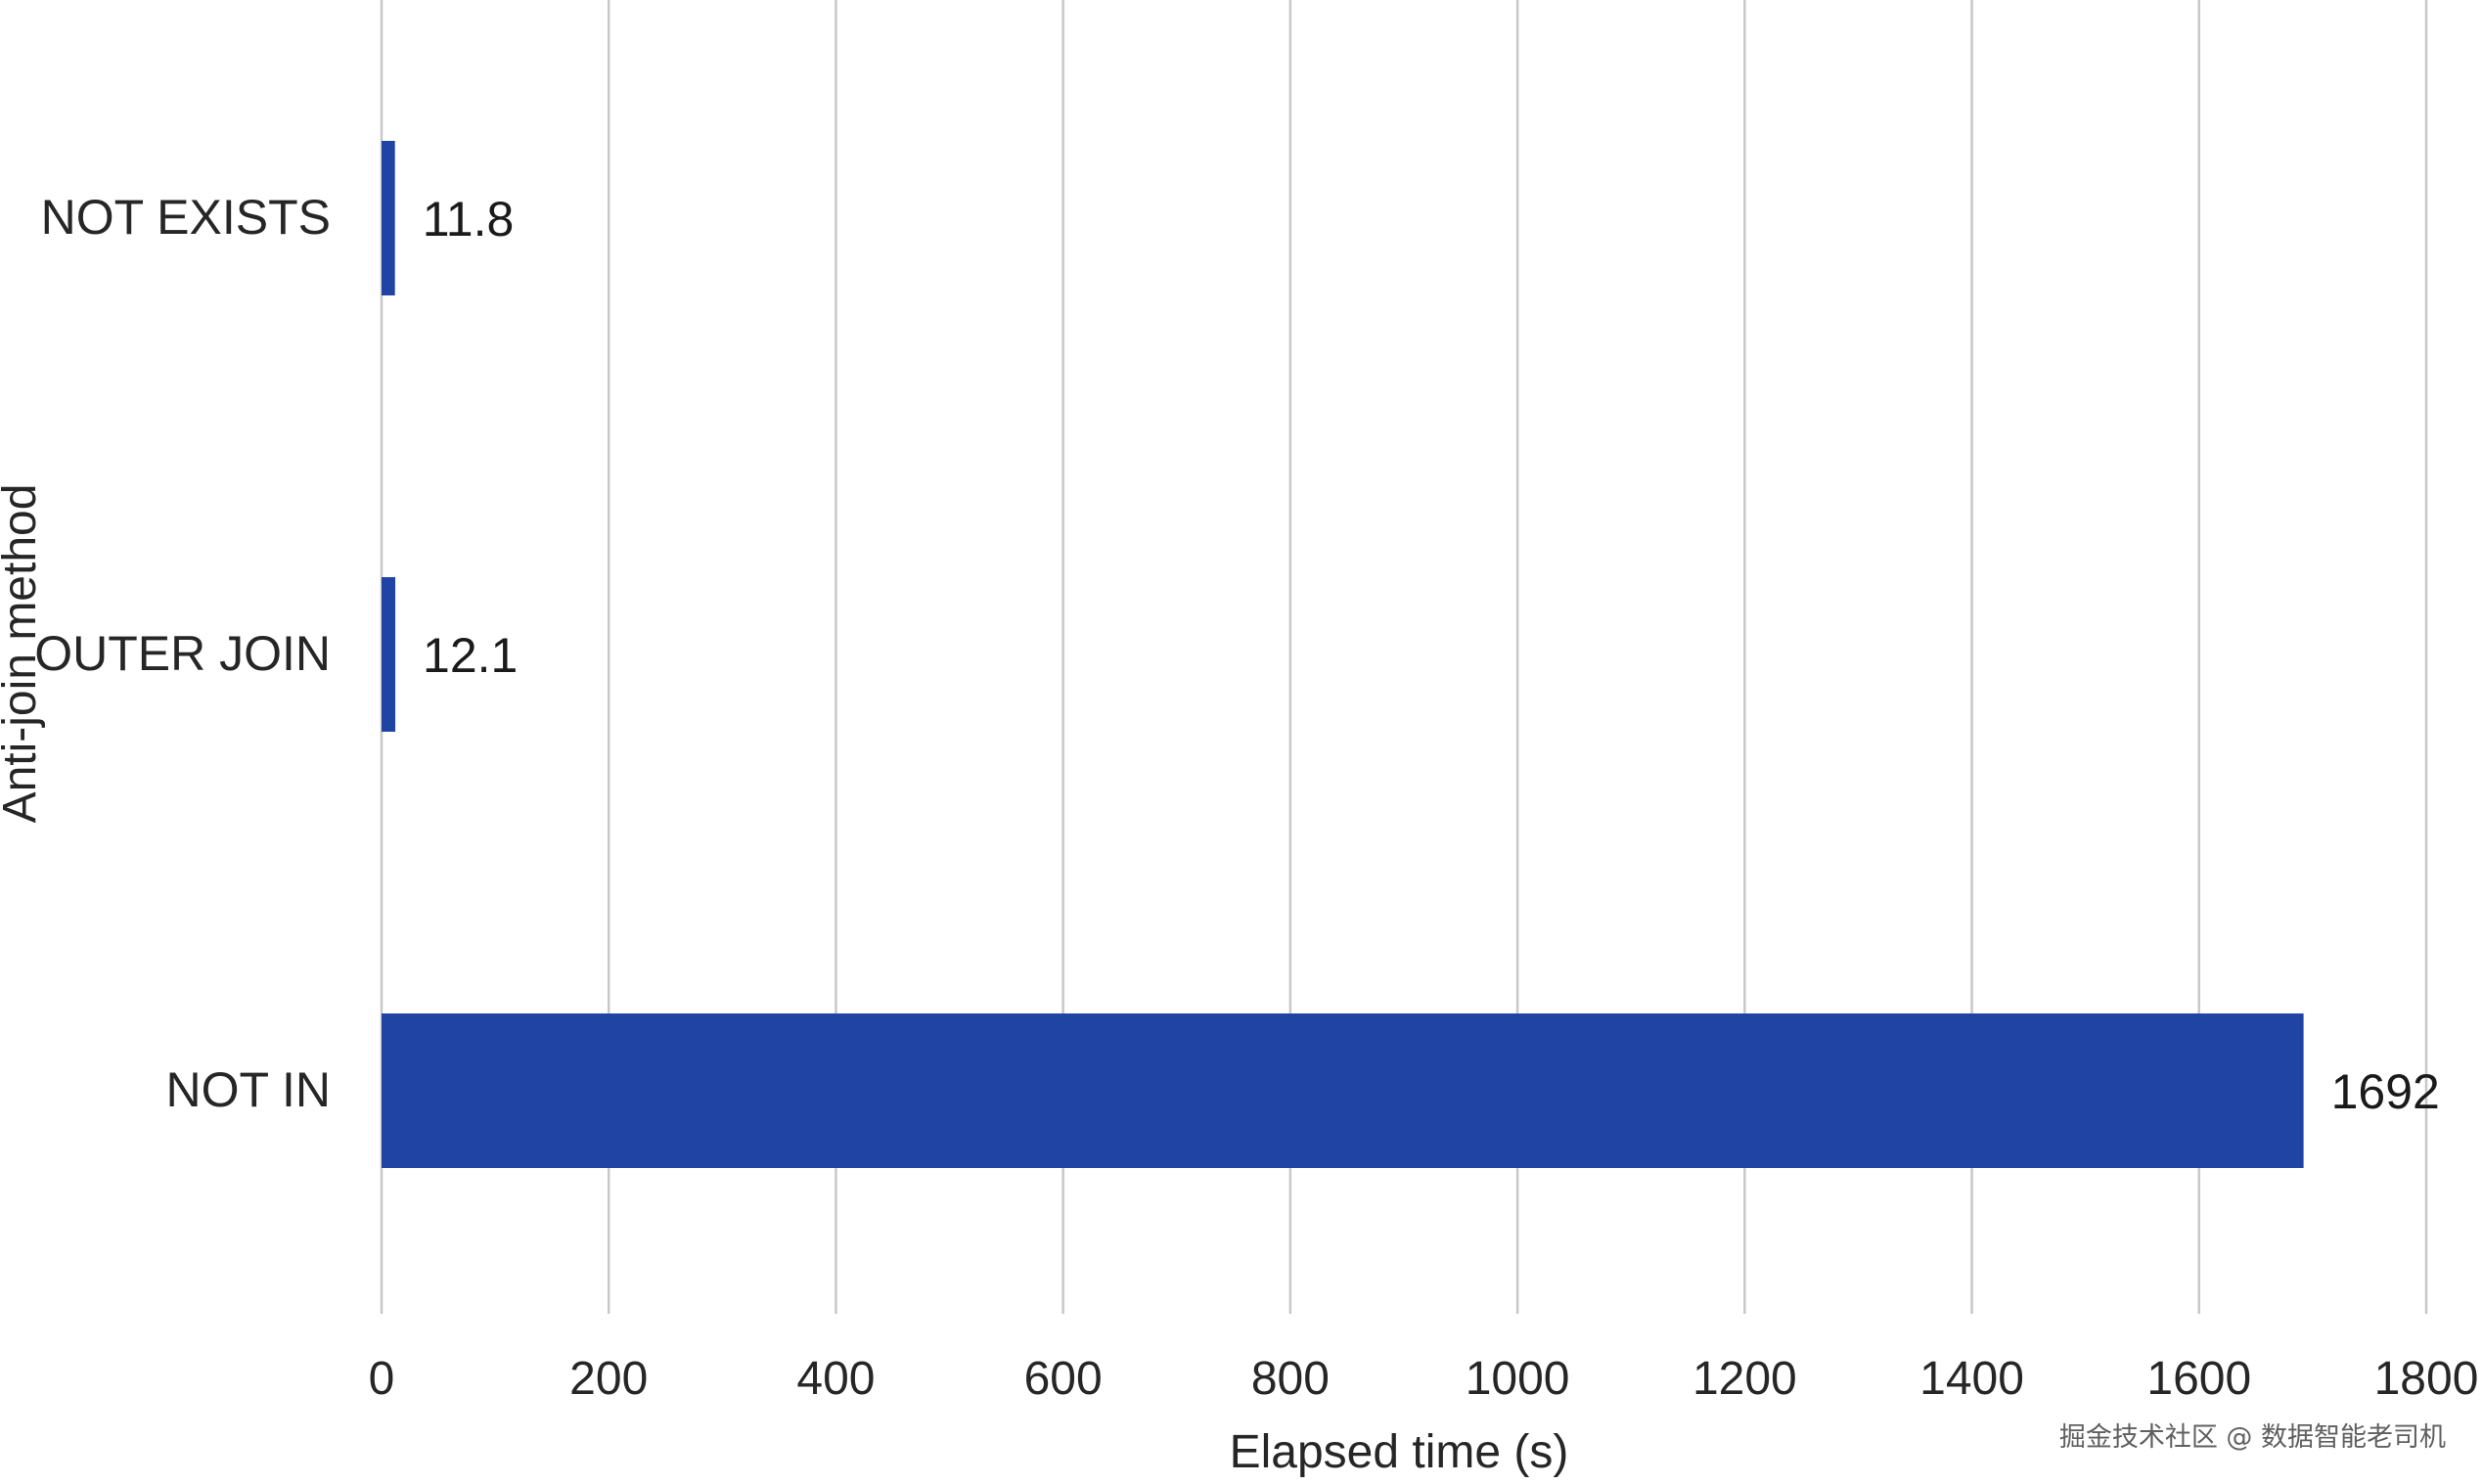 The height and width of the screenshot is (1484, 2482). What do you see at coordinates (1971, 1379) in the screenshot?
I see `x-tick-label: 1400` at bounding box center [1971, 1379].